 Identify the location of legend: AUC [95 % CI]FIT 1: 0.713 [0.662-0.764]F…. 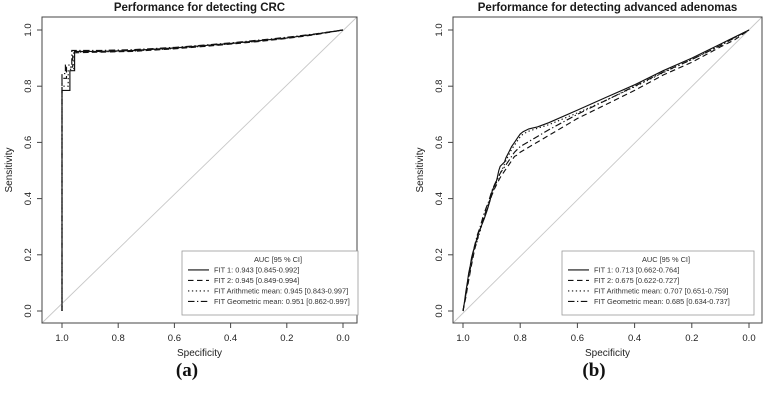
(658, 283).